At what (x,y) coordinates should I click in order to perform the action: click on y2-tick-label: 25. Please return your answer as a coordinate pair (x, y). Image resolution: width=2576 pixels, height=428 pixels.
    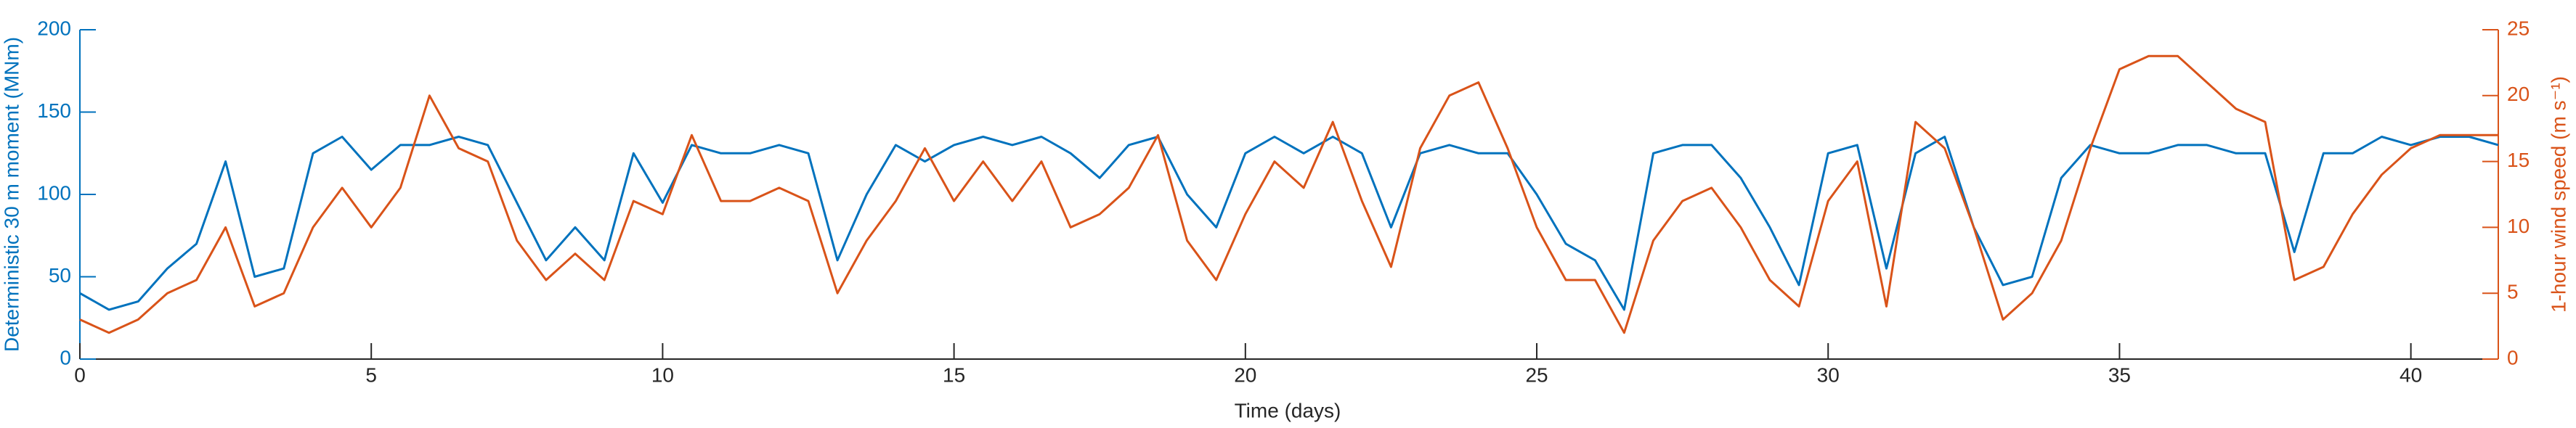
    Looking at the image, I should click on (2518, 28).